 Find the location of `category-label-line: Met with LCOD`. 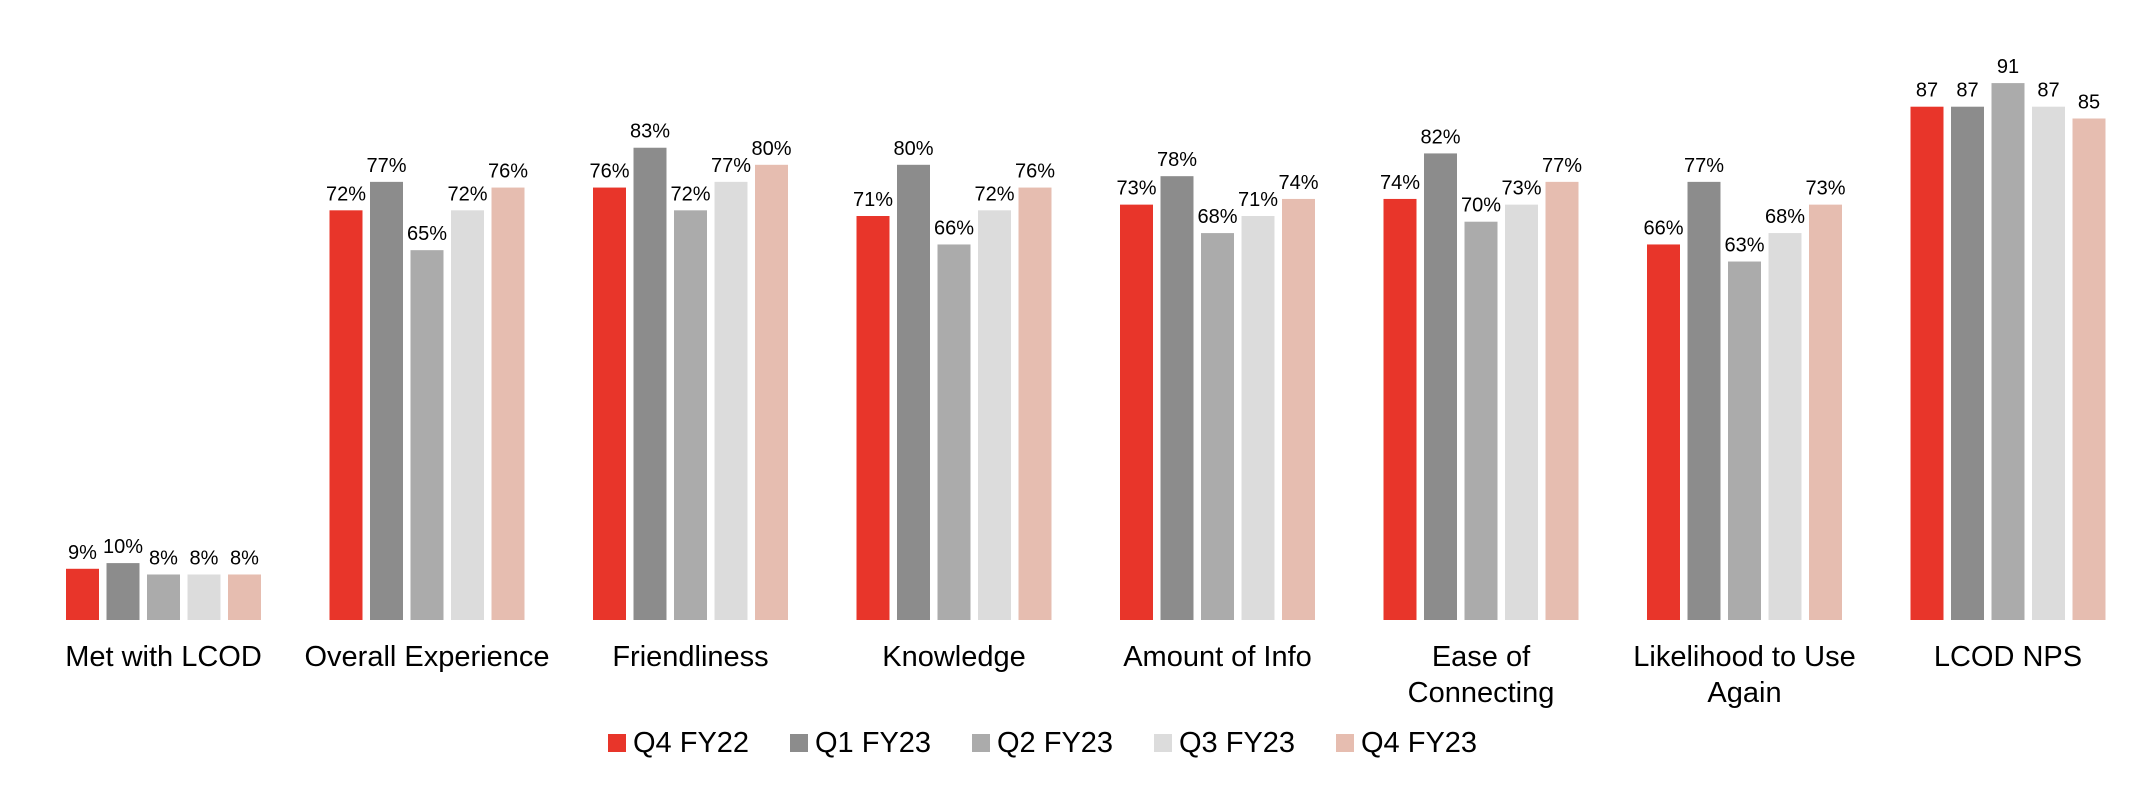

category-label-line: Met with LCOD is located at coordinates (163, 657).